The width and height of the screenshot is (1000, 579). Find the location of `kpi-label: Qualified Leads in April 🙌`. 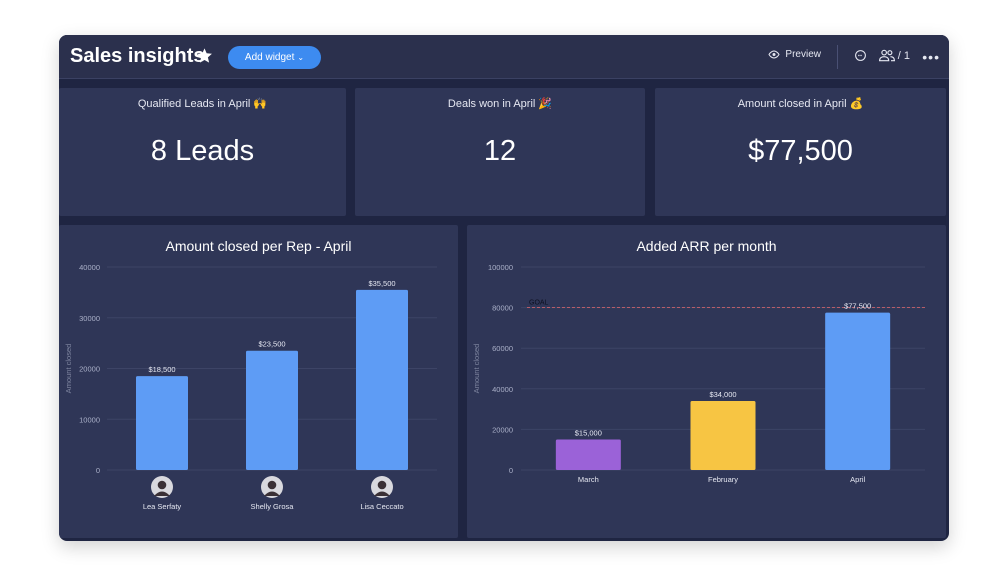

kpi-label: Qualified Leads in April 🙌 is located at coordinates (202, 104).